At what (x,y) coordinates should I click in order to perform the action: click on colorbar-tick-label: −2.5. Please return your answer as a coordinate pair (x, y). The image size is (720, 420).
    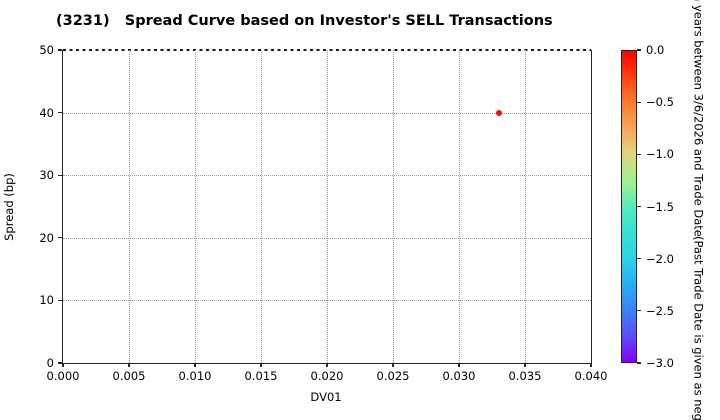
    Looking at the image, I should click on (660, 310).